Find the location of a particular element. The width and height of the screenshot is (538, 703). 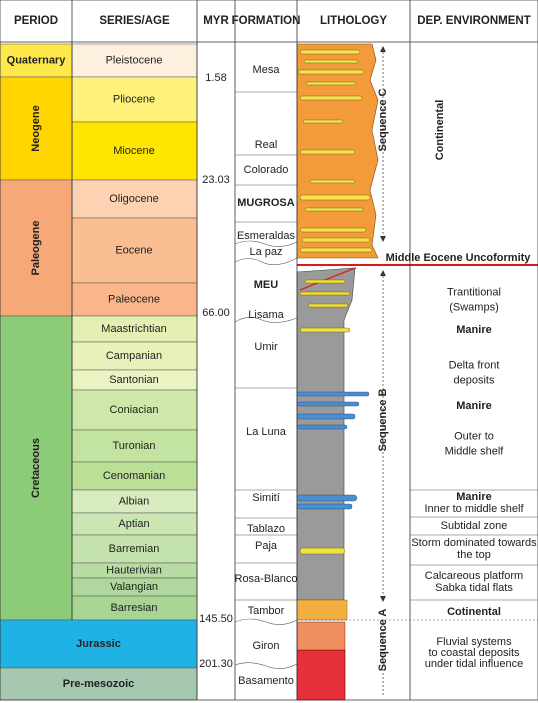

sequence-label: Sequence A is located at coordinates (383, 640).